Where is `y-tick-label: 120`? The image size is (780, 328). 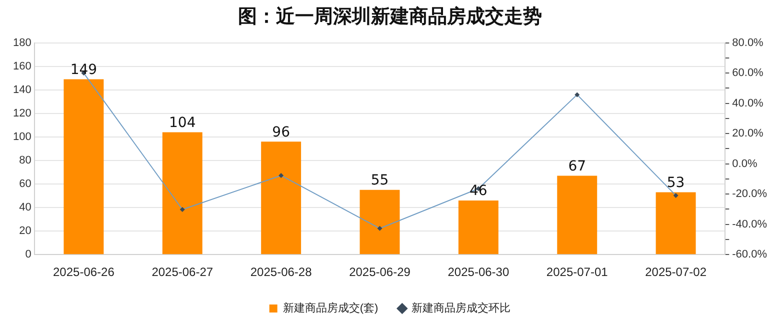 y-tick-label: 120 is located at coordinates (22, 113).